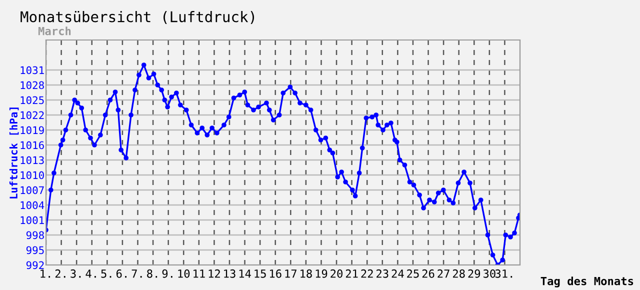 The width and height of the screenshot is (640, 290). I want to click on x-tick-label: 10, so click(184, 273).